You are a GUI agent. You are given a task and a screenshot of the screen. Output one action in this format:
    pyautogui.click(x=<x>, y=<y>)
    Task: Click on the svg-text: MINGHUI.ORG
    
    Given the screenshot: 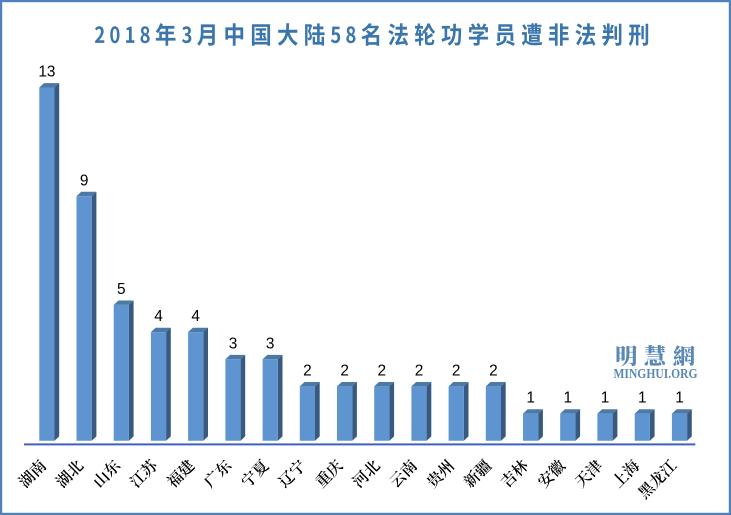 What is the action you would take?
    pyautogui.click(x=656, y=373)
    